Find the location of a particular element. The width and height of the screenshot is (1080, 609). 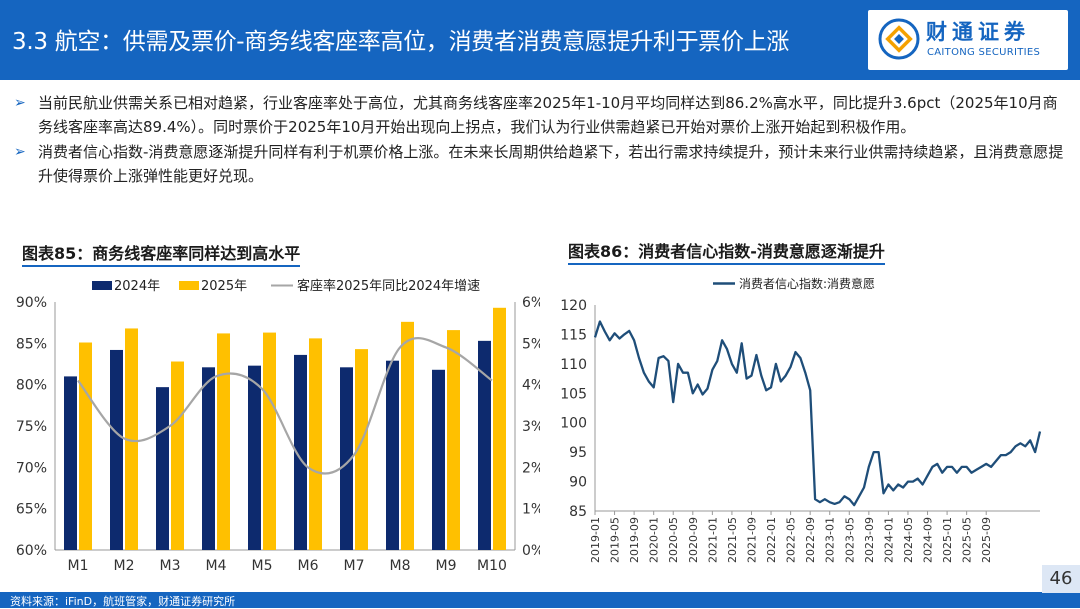

bar-2025-M1 is located at coordinates (85, 446).